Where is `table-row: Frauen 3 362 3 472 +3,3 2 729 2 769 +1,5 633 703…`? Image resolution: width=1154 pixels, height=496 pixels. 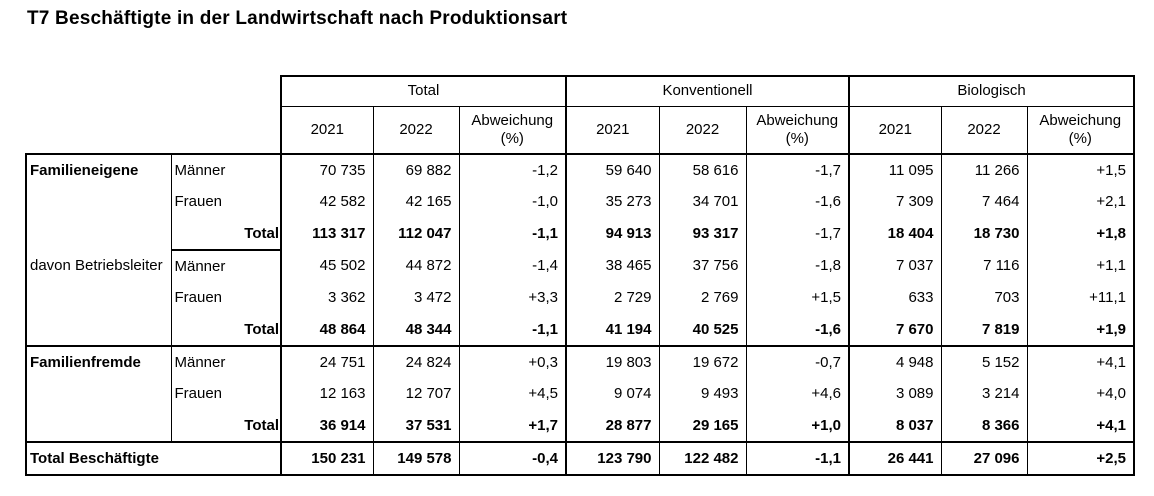
table-row: Frauen 3 362 3 472 +3,3 2 729 2 769 +1,5 633 703… is located at coordinates (580, 298).